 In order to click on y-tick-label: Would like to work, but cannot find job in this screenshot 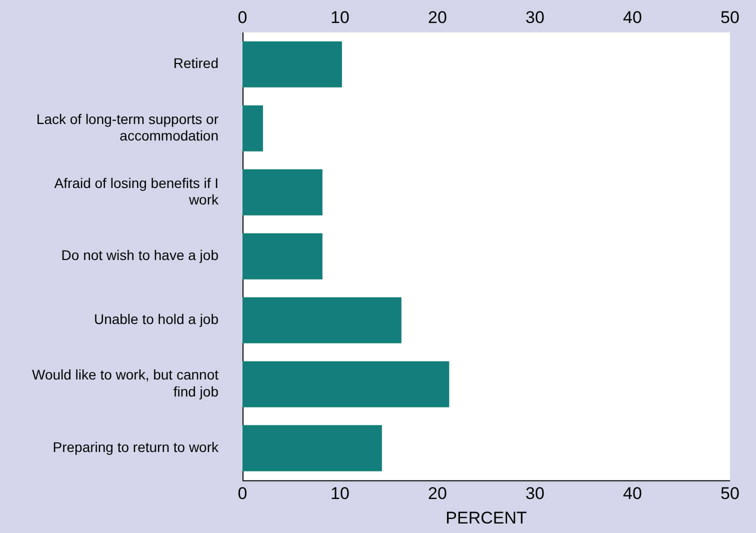, I will do `click(125, 383)`.